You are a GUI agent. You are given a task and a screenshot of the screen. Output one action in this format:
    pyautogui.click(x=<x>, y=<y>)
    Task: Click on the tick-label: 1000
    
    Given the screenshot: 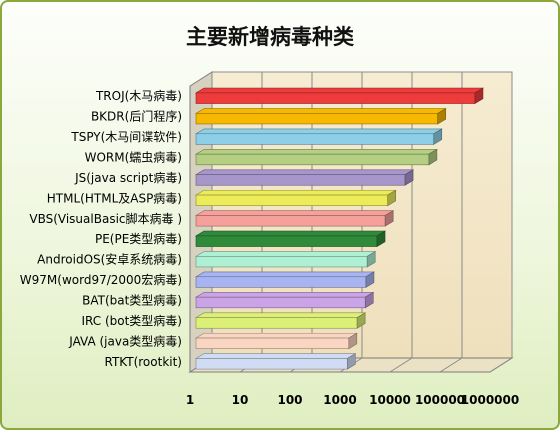 What is the action you would take?
    pyautogui.click(x=339, y=400)
    